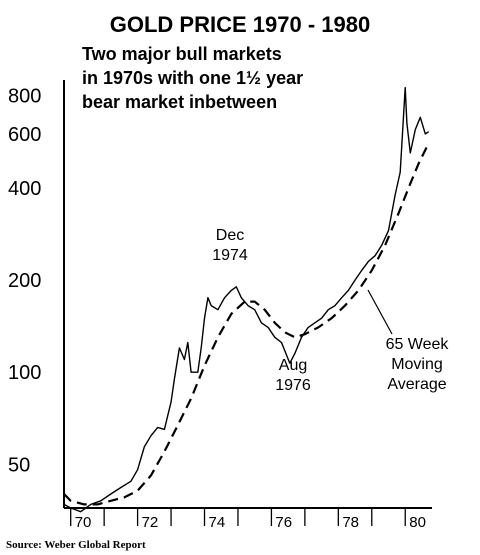  Describe the element at coordinates (240, 24) in the screenshot. I see `chart-title: GOLD PRICE 1970 - 1980` at that location.